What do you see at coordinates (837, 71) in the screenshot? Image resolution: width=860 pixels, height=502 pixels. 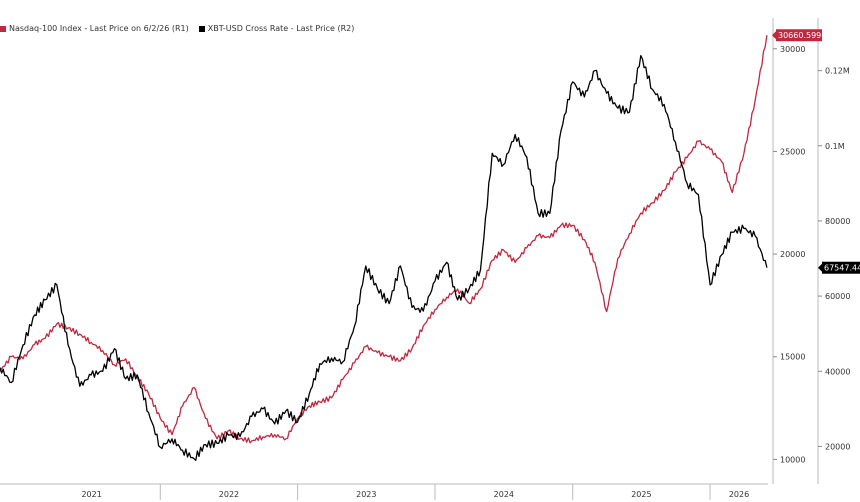 I see `right-tick-label: 0.12M` at bounding box center [837, 71].